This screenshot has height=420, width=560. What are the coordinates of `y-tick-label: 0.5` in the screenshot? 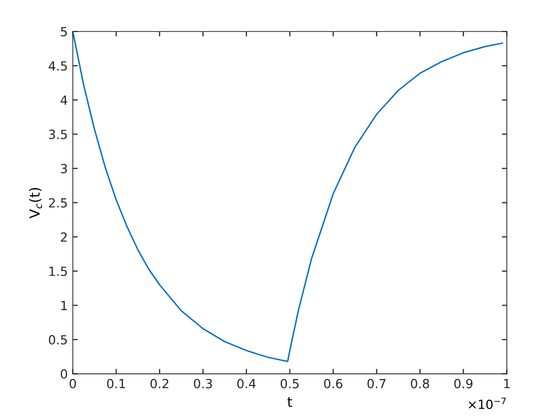 It's located at (57, 339).